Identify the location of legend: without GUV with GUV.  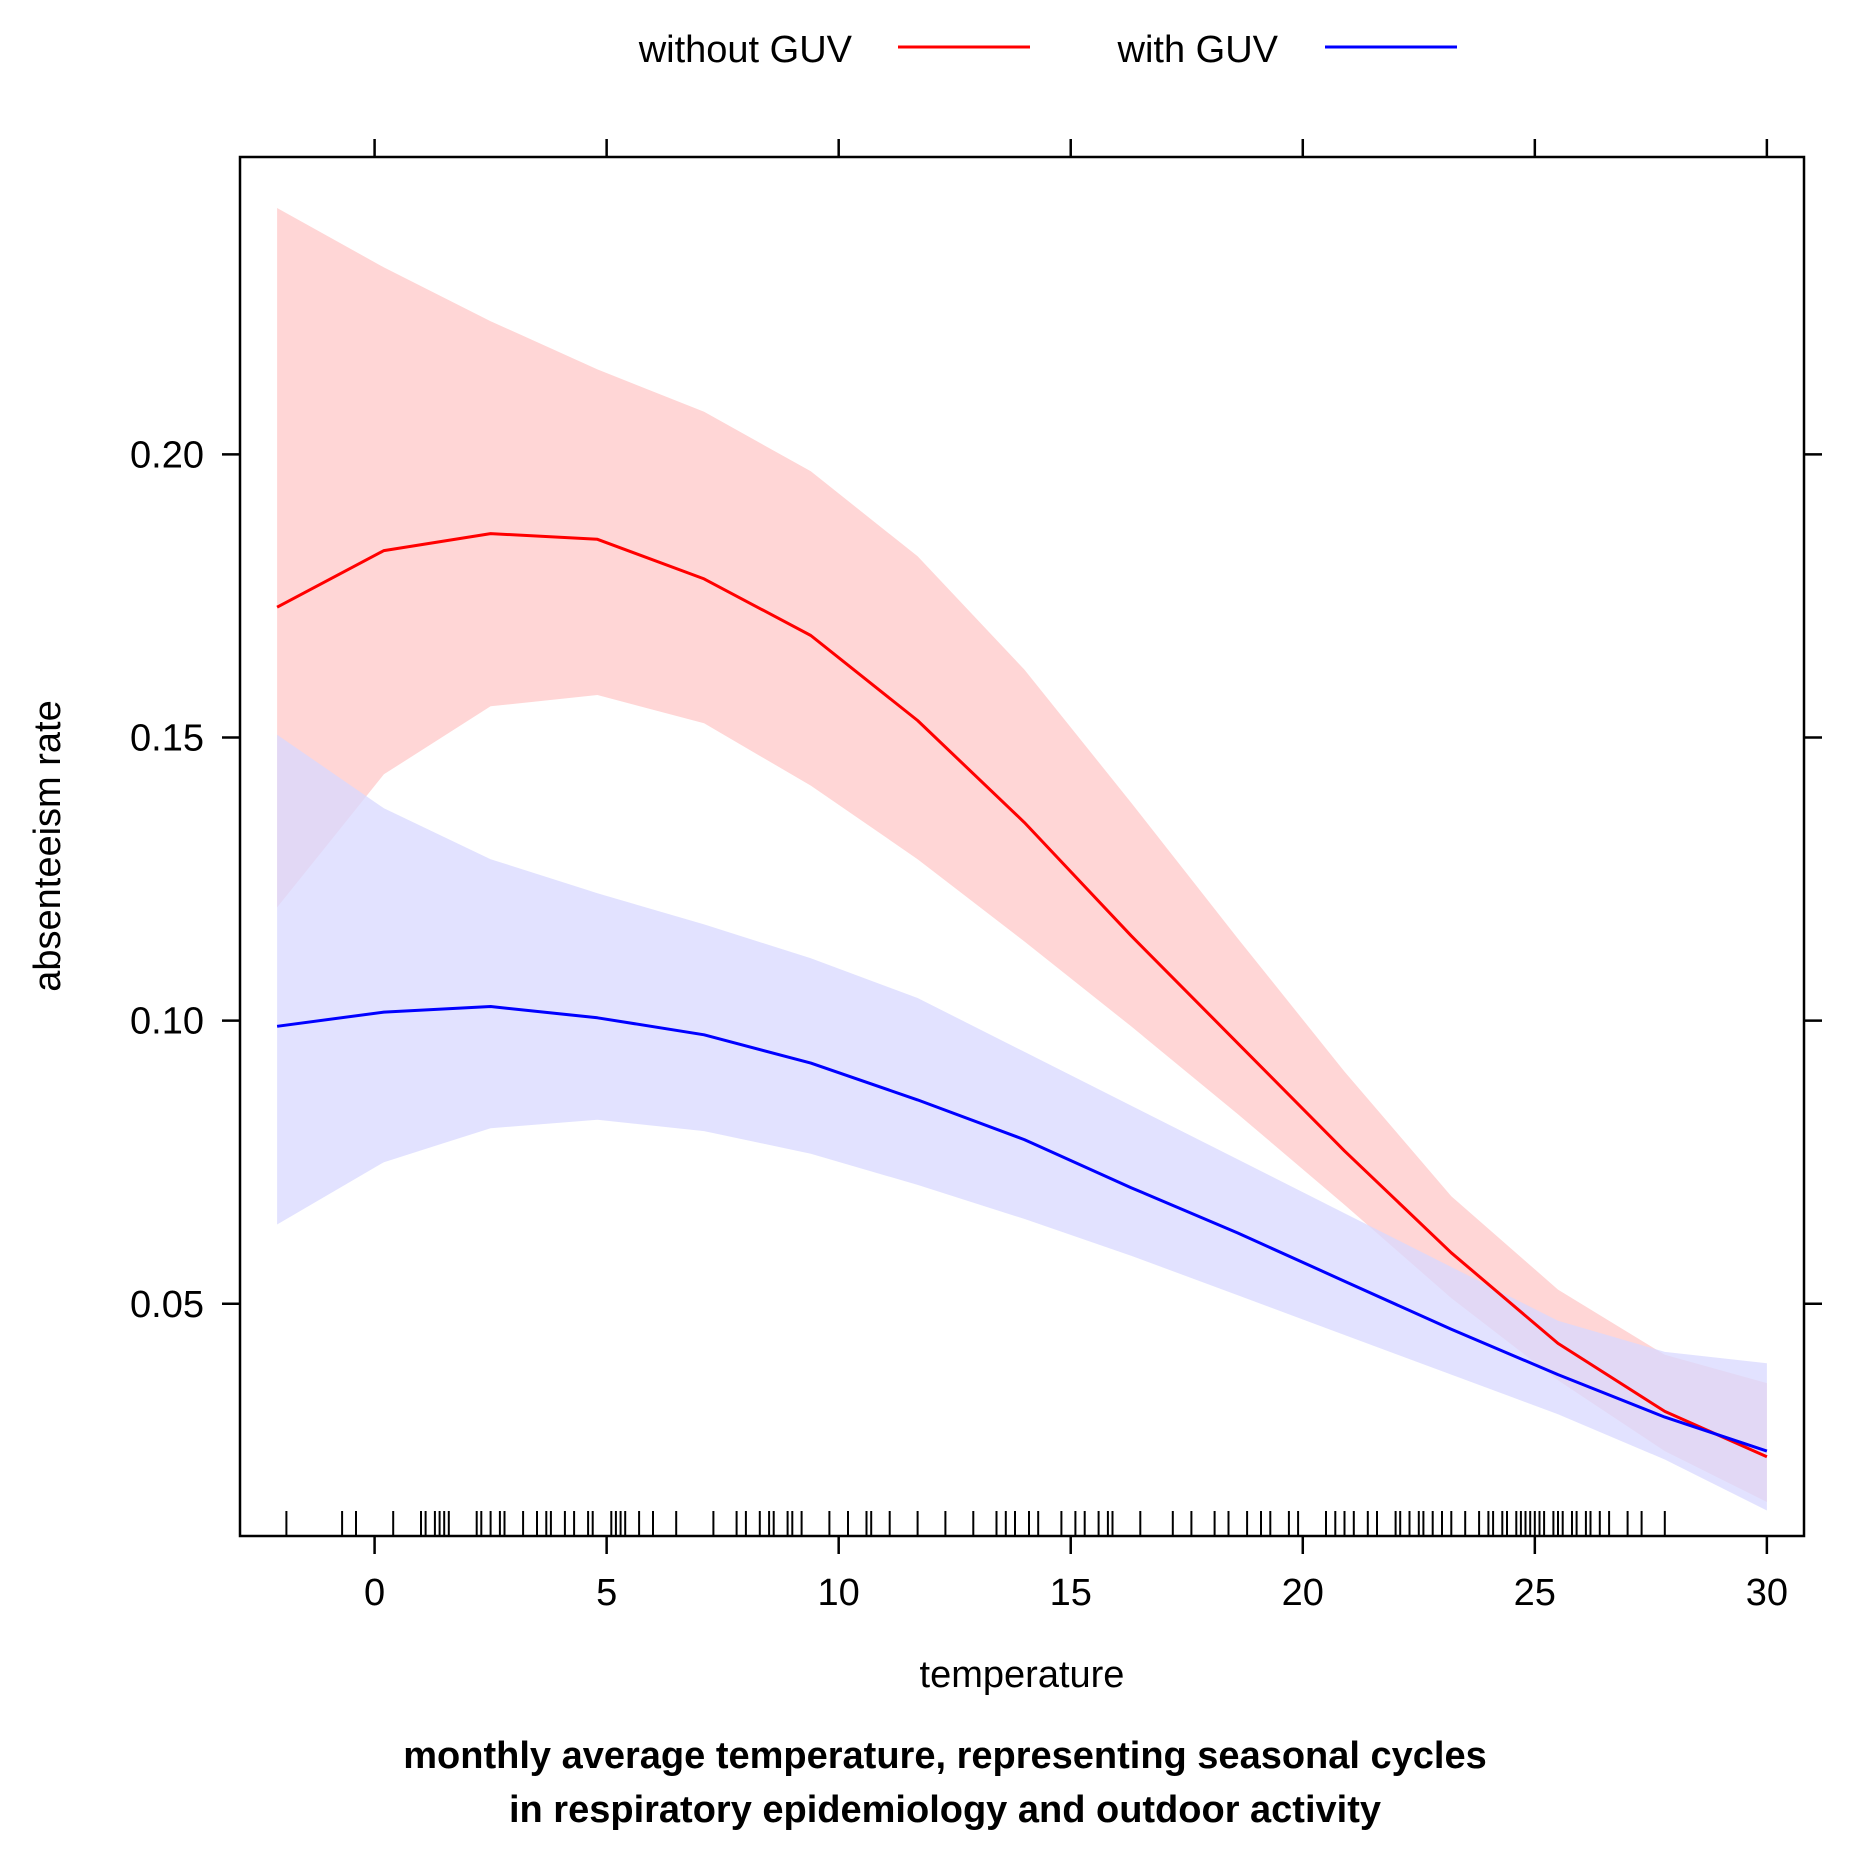
(1047, 50).